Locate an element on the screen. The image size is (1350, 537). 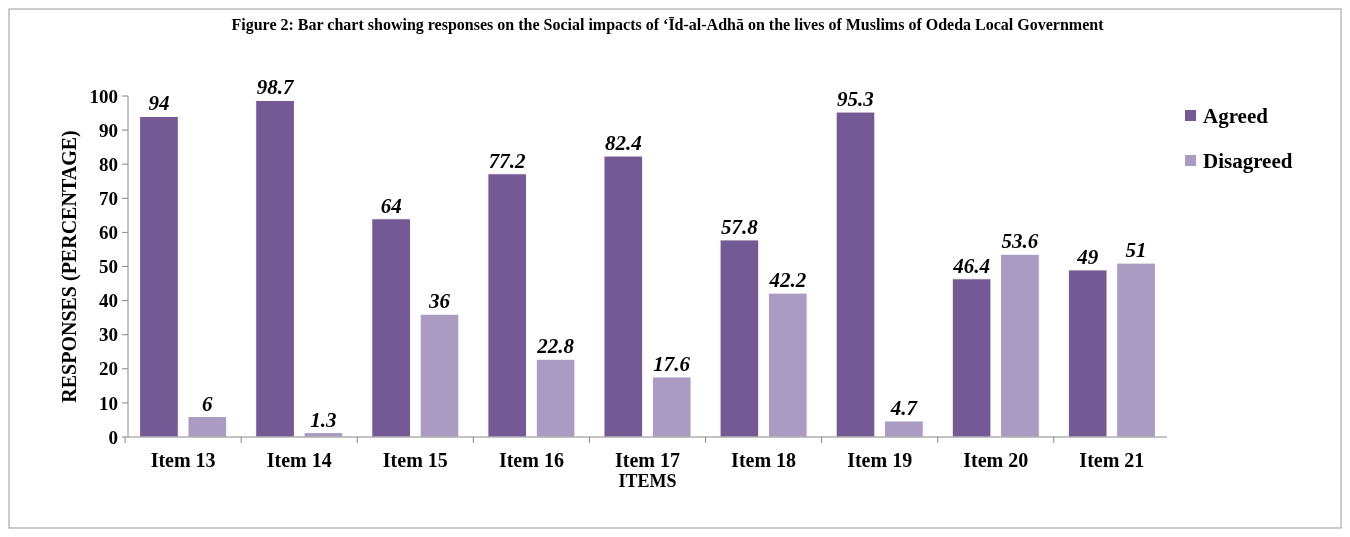
y-tick-label: 90 is located at coordinates (108, 130).